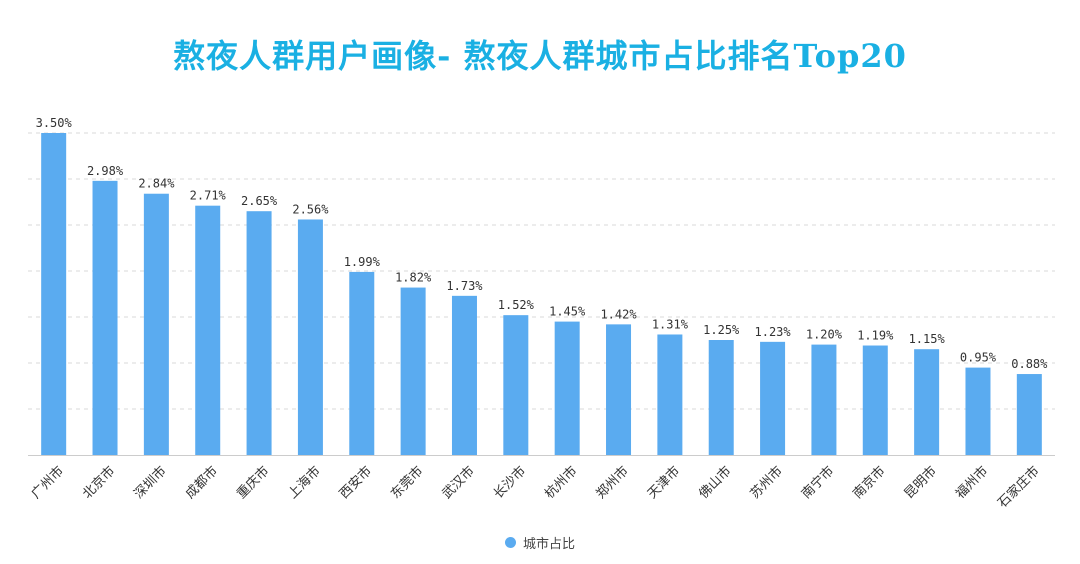 This screenshot has width=1080, height=564. What do you see at coordinates (310, 209) in the screenshot?
I see `bar-value-label: 2.56%` at bounding box center [310, 209].